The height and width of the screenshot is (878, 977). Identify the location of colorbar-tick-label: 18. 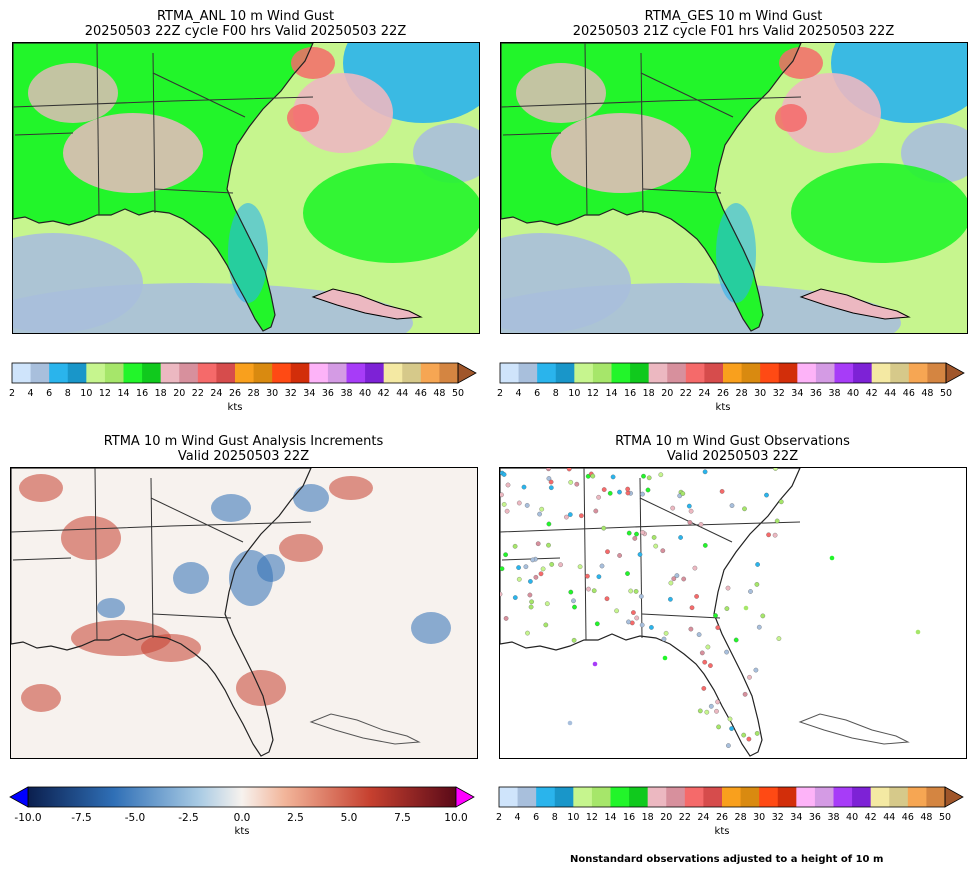
(647, 817).